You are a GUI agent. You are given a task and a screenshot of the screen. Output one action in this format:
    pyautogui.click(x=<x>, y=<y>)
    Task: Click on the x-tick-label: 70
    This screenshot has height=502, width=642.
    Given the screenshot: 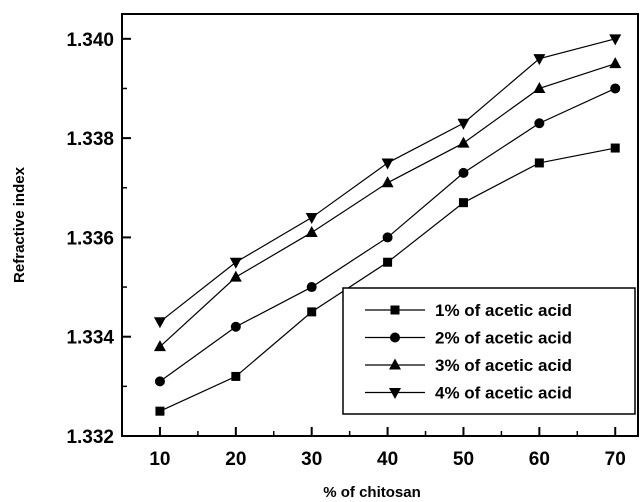 What is the action you would take?
    pyautogui.click(x=615, y=459)
    